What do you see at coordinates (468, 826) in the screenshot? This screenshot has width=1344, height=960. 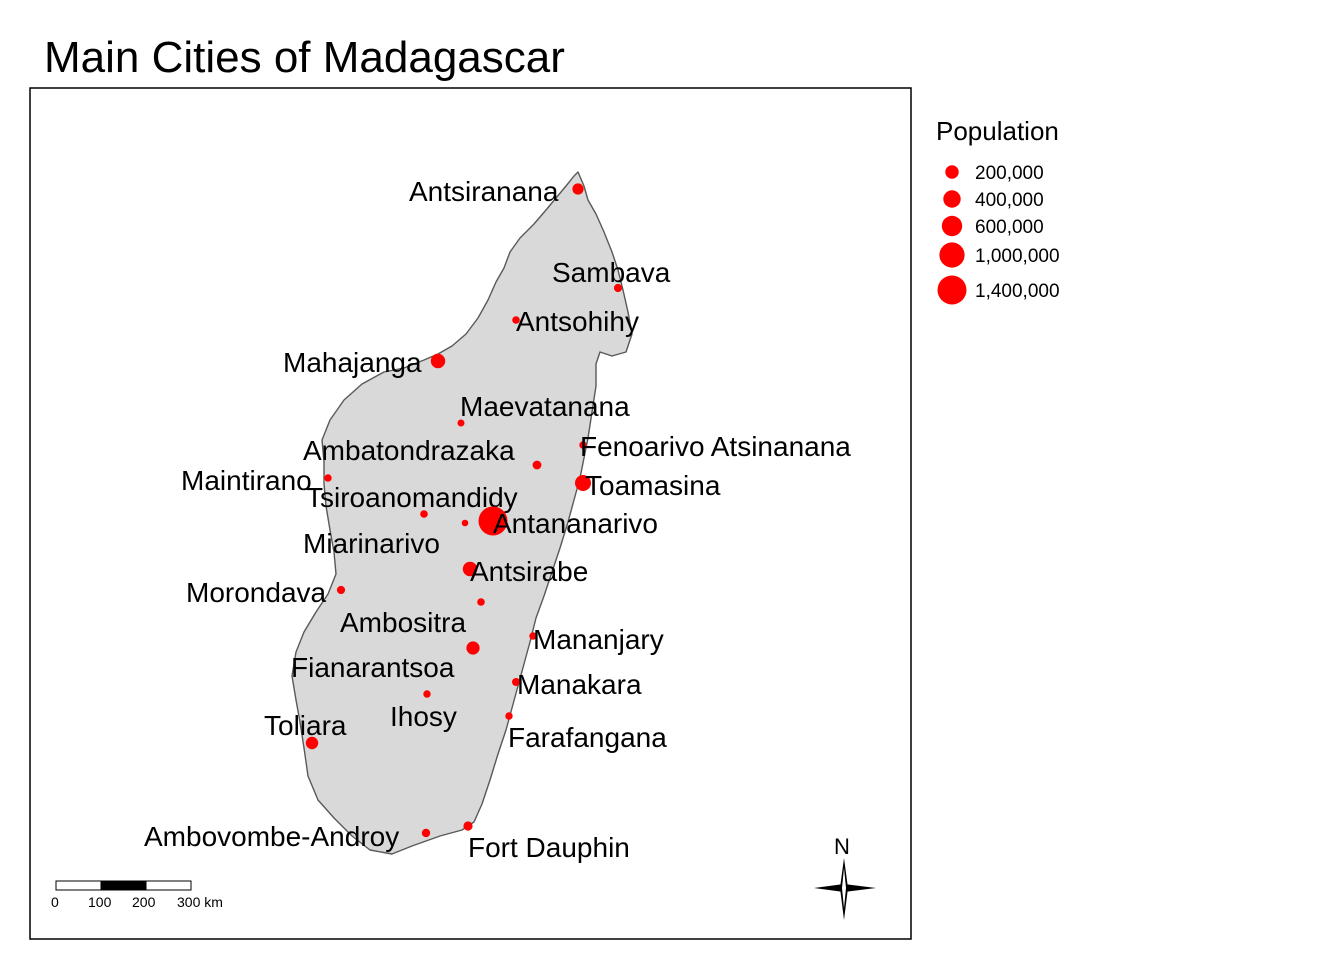 I see `city-marker-fort-dauphin` at bounding box center [468, 826].